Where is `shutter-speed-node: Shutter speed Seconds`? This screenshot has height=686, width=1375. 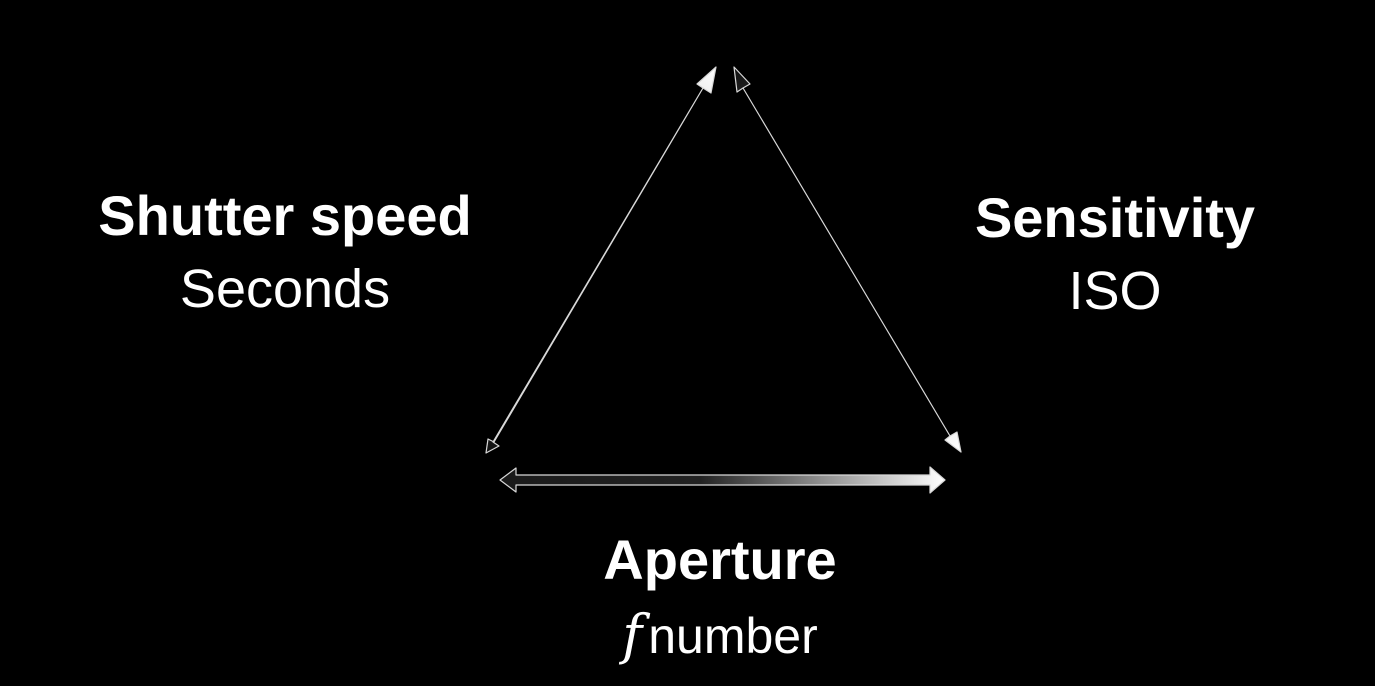 shutter-speed-node: Shutter speed Seconds is located at coordinates (285, 251).